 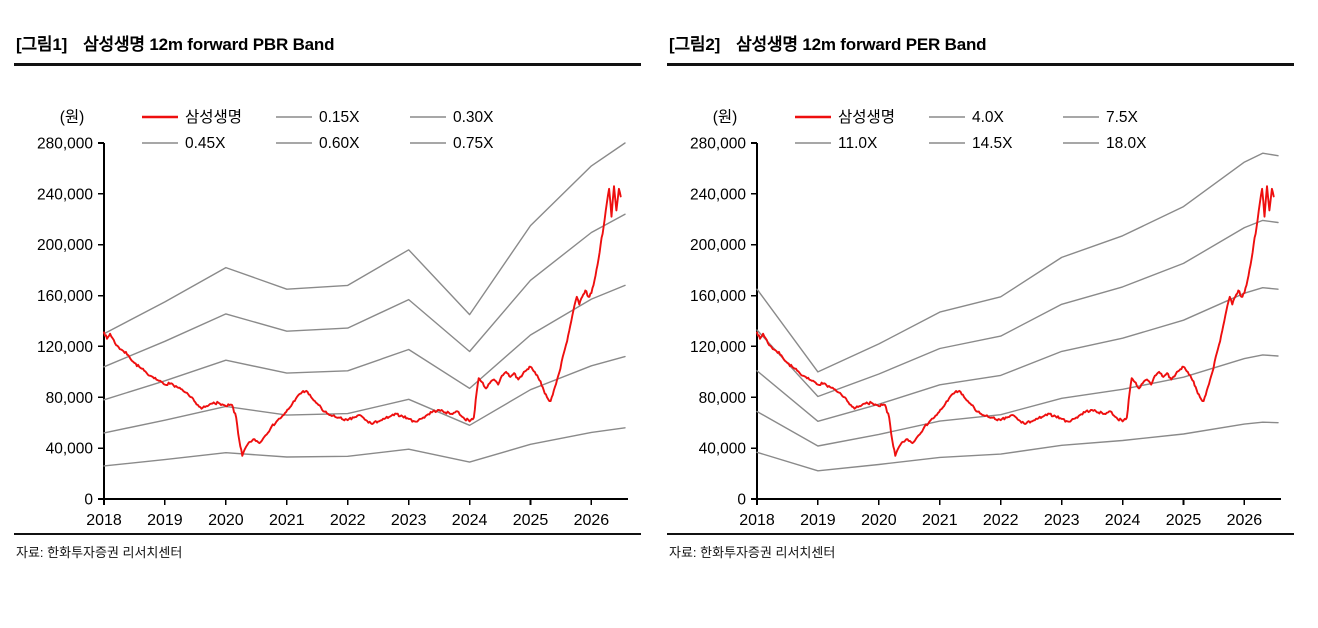 I want to click on legend: 삼성생명 0.15X 0.30X 0.45X 0.60X 0.75X, so click(x=318, y=130).